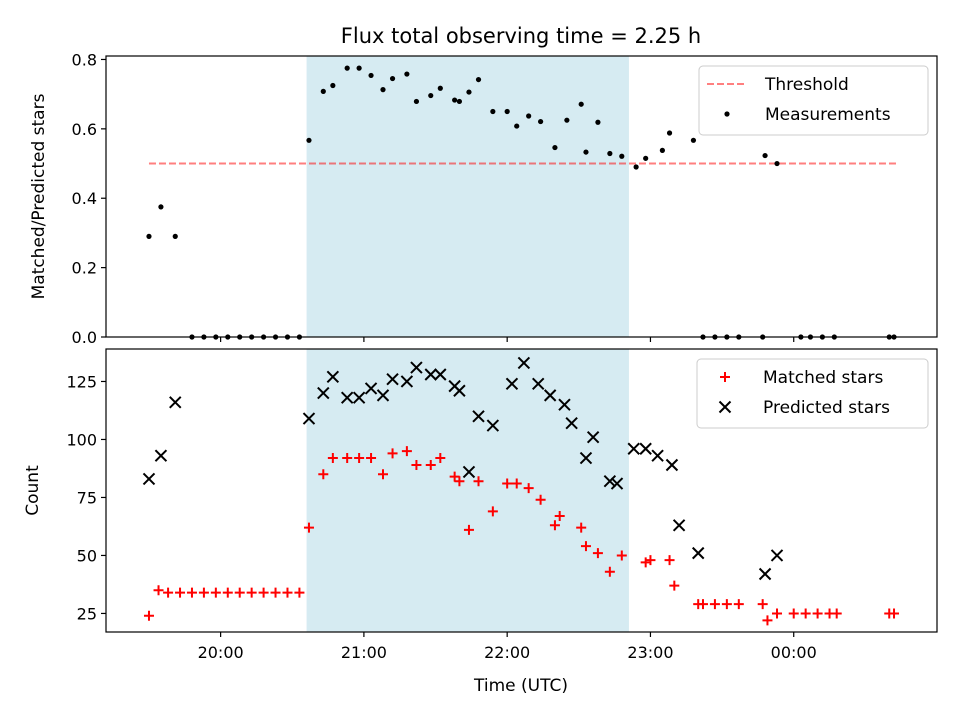 The height and width of the screenshot is (720, 960). I want to click on y-tick-label: 0.6, so click(84, 129).